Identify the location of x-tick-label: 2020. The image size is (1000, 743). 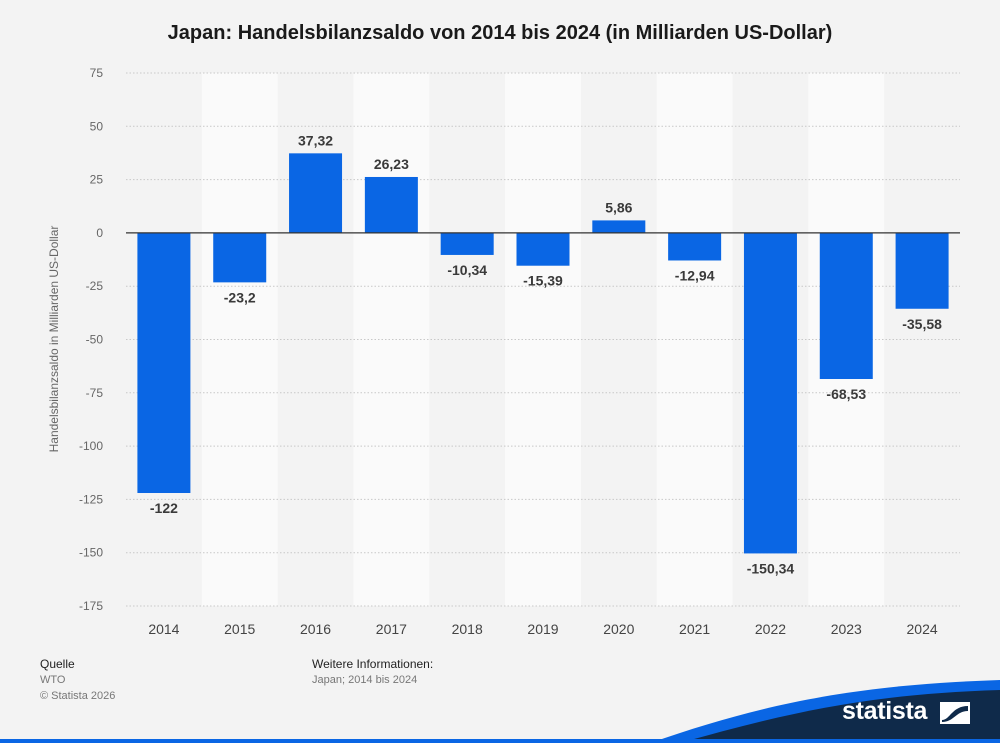
(618, 629).